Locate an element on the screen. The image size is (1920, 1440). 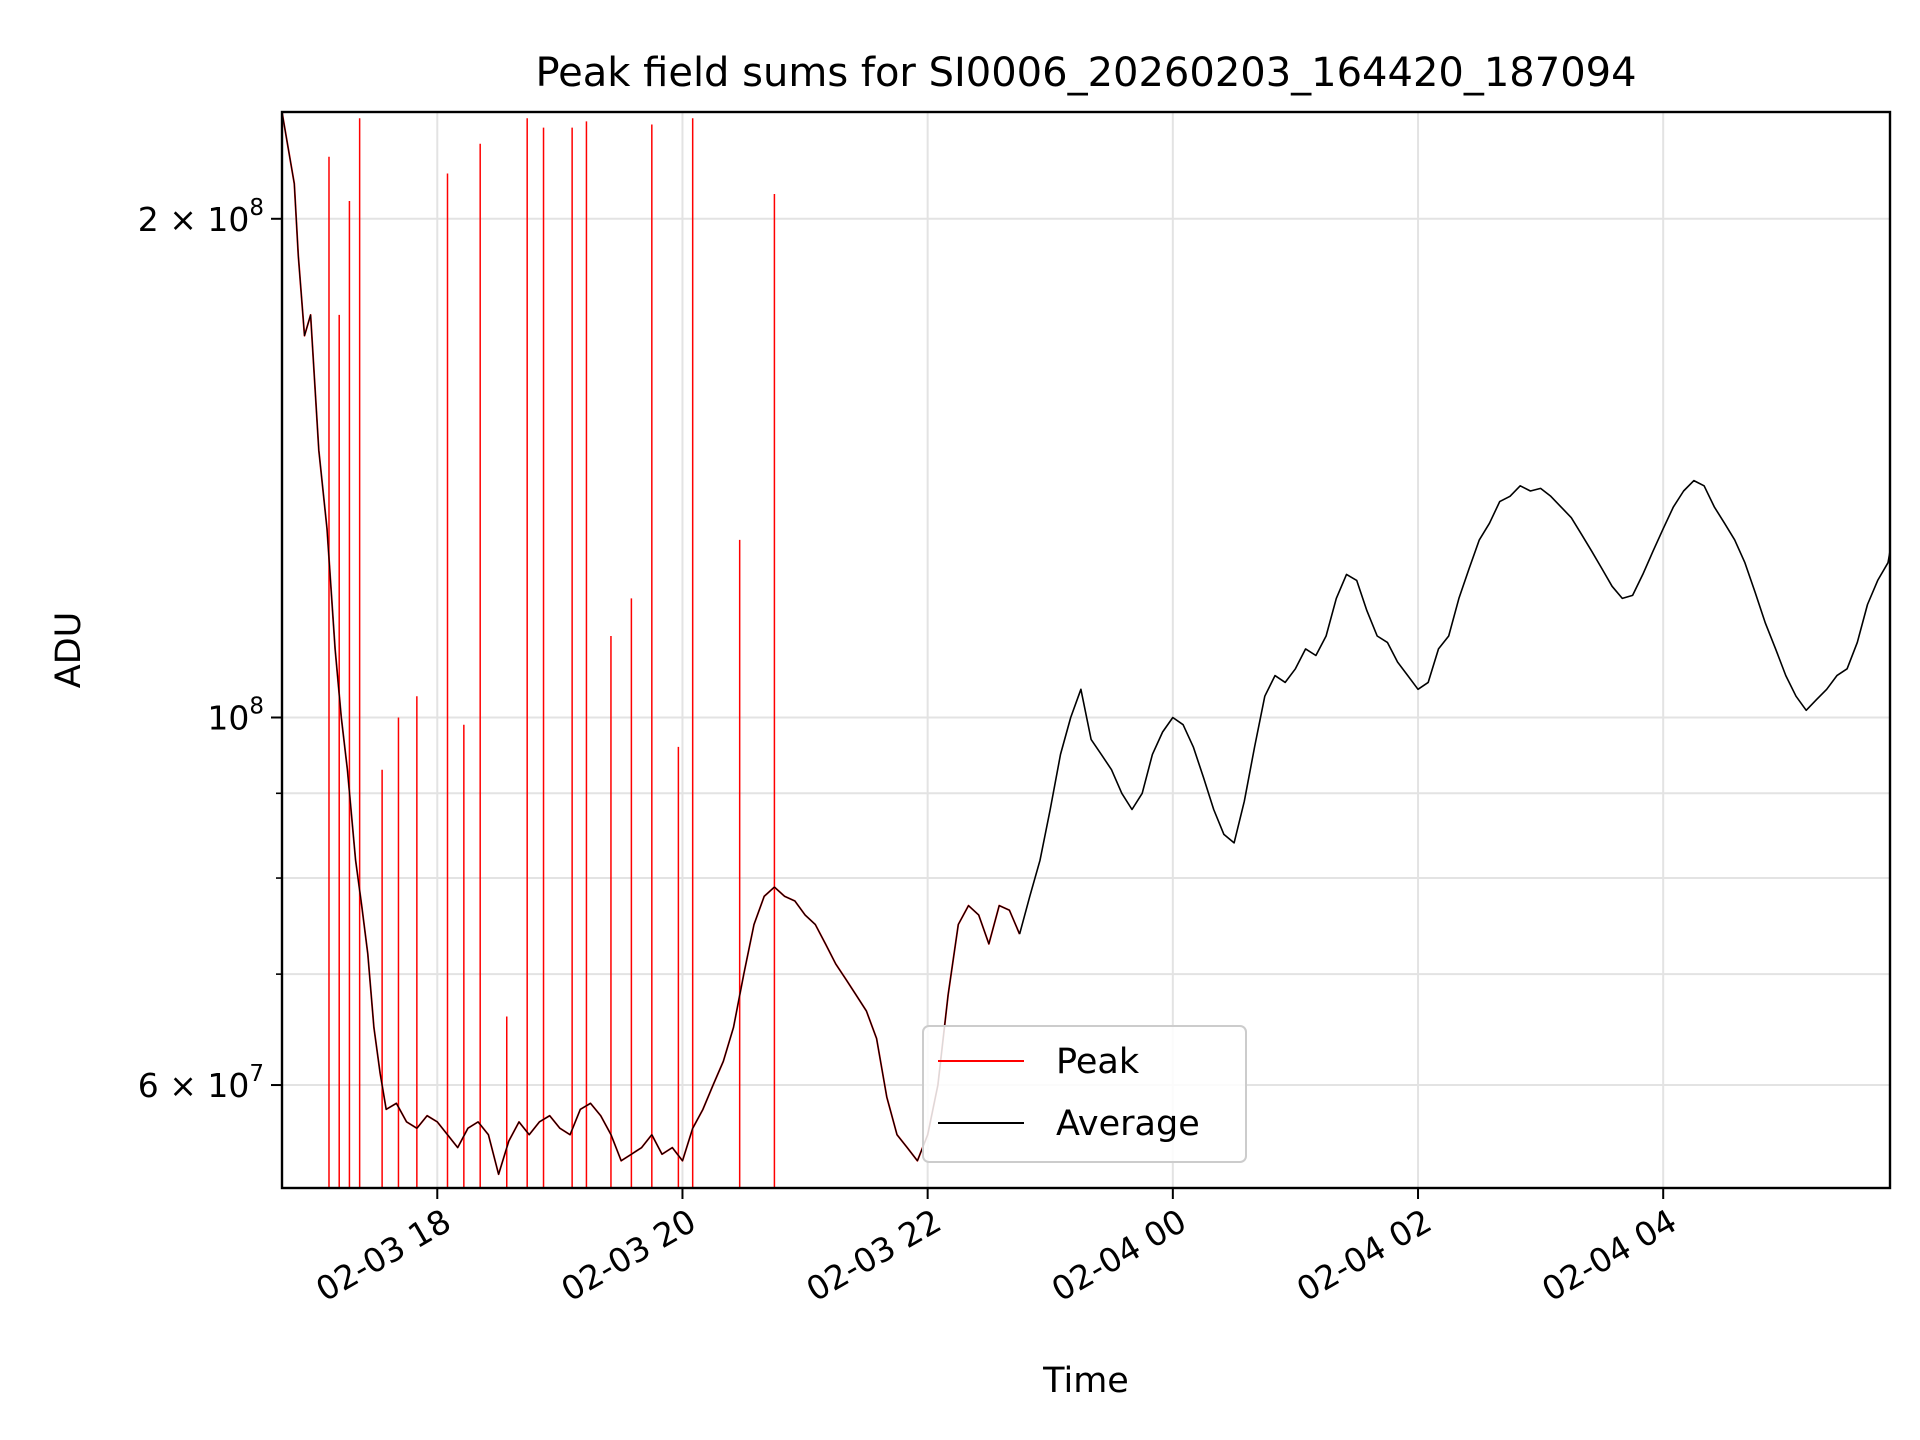
y-tick-label: 108 is located at coordinates (235, 716).